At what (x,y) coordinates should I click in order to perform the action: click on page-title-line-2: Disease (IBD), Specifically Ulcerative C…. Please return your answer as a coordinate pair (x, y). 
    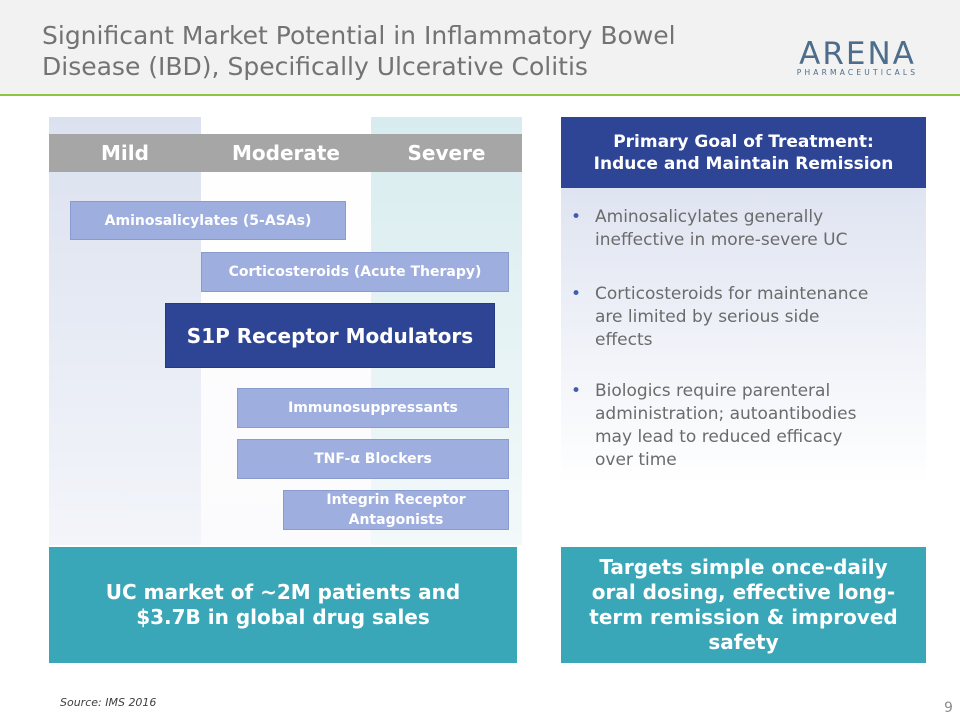
    Looking at the image, I should click on (315, 66).